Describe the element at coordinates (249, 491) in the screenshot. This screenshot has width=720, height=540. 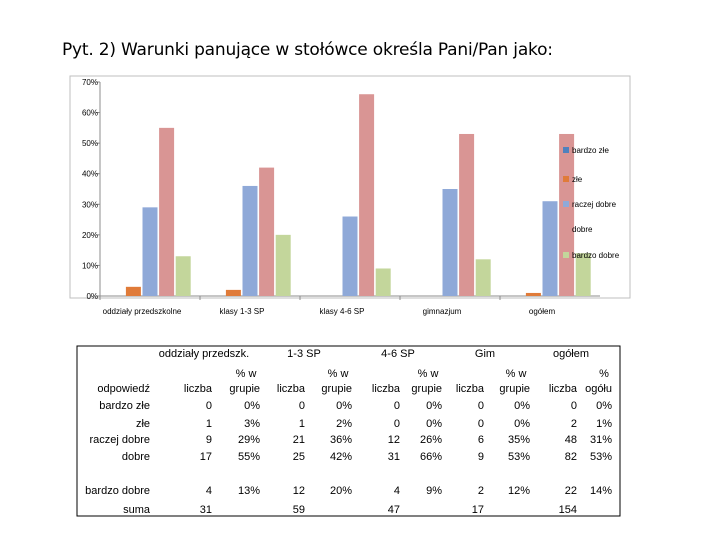
I see `table-cell: 13%` at that location.